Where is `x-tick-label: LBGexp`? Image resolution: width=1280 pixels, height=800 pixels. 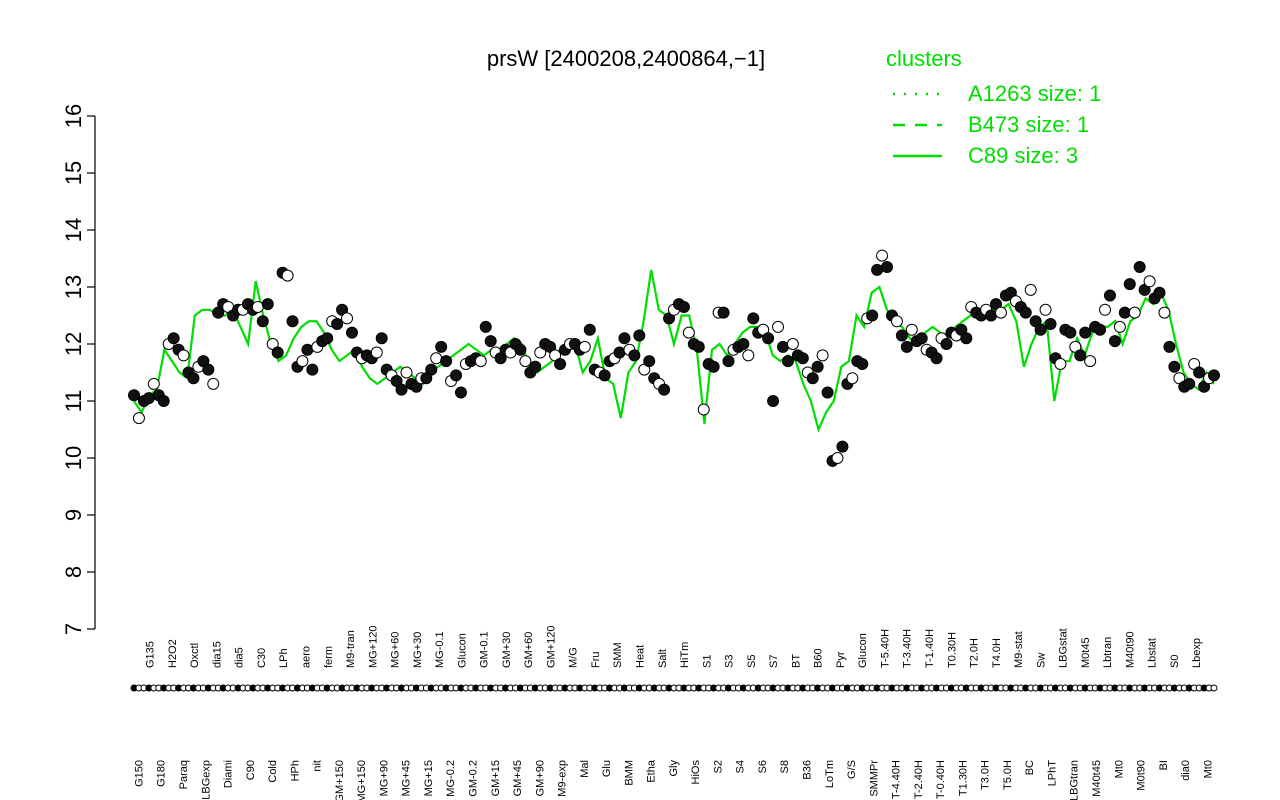 x-tick-label: LBGexp is located at coordinates (206, 780).